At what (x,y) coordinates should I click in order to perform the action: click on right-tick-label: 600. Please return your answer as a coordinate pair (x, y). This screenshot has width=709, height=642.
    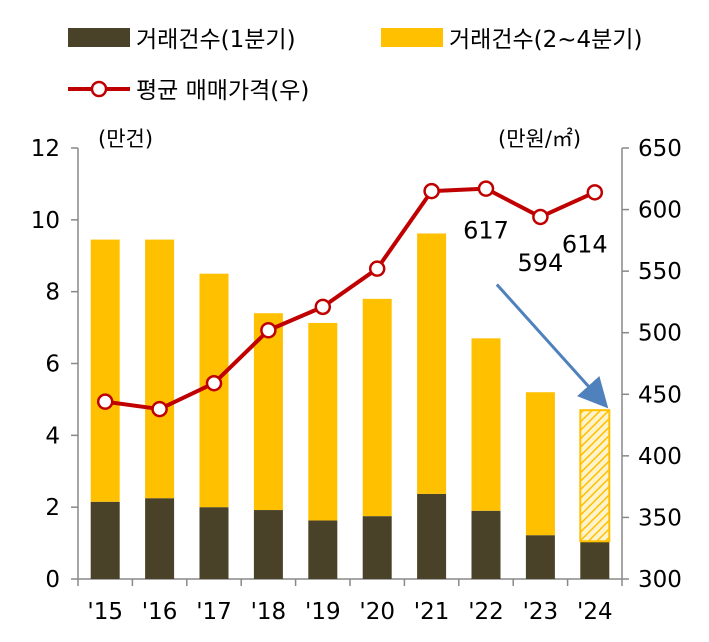
    Looking at the image, I should click on (660, 211).